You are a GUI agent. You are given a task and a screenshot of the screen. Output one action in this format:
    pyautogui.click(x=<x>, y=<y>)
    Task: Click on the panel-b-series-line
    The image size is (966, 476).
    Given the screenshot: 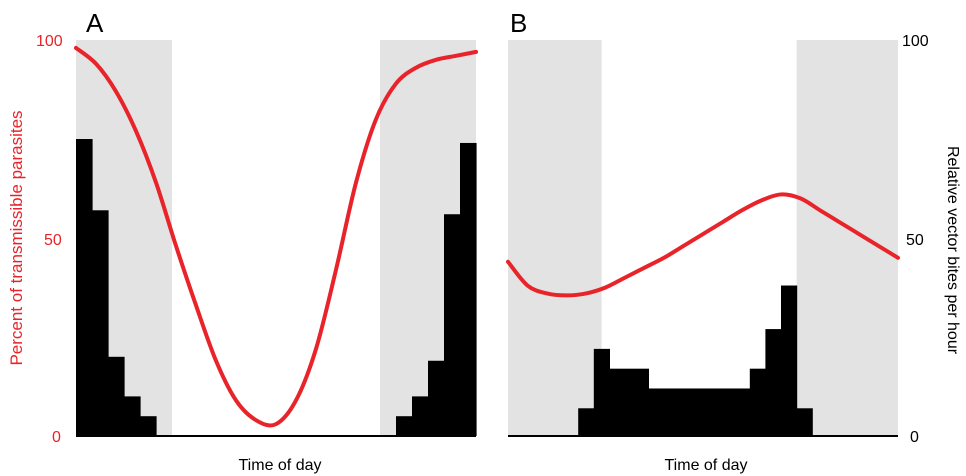 What is the action you would take?
    pyautogui.click(x=703, y=245)
    